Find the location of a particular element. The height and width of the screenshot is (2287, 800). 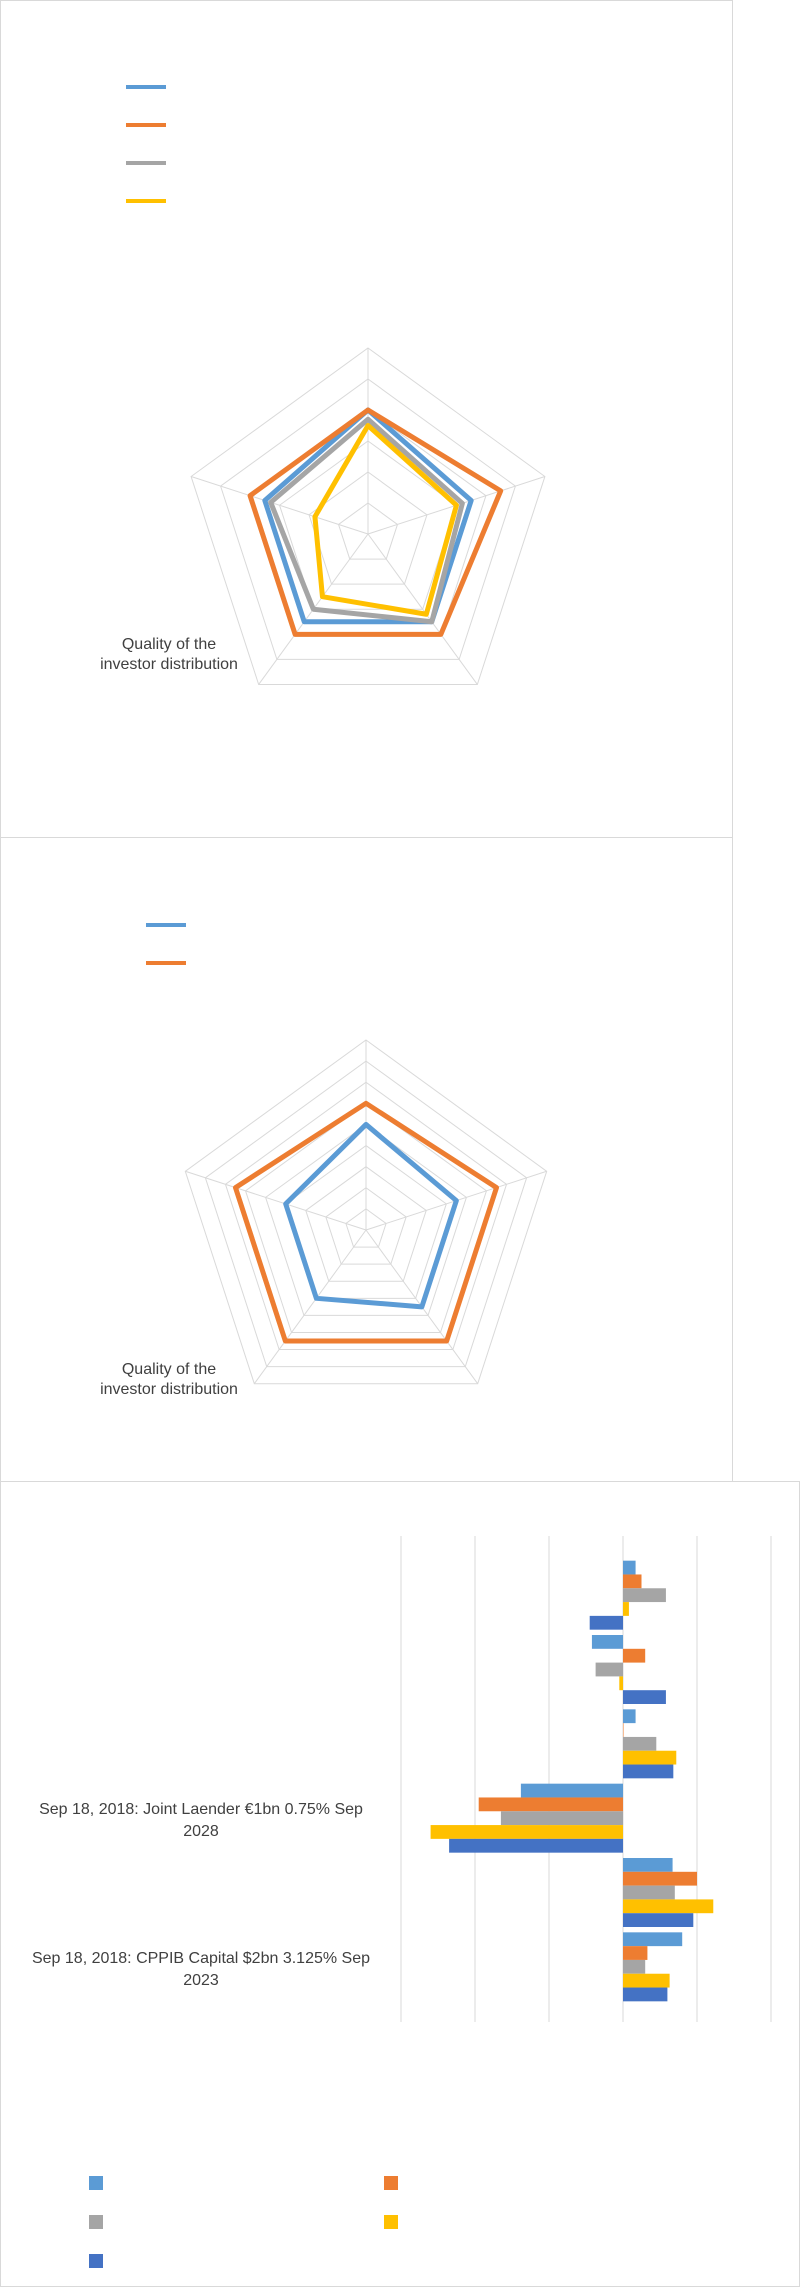

euro-radar-chart: Quality of the investor distribution is located at coordinates (324, 1160).